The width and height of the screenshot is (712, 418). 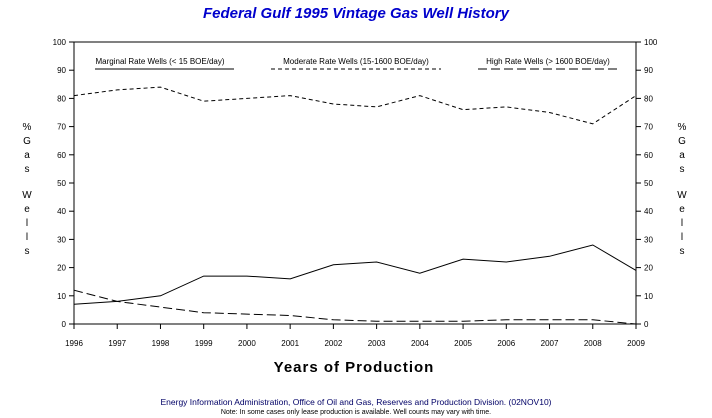 What do you see at coordinates (61, 268) in the screenshot?
I see `y-tick-label-left: 20` at bounding box center [61, 268].